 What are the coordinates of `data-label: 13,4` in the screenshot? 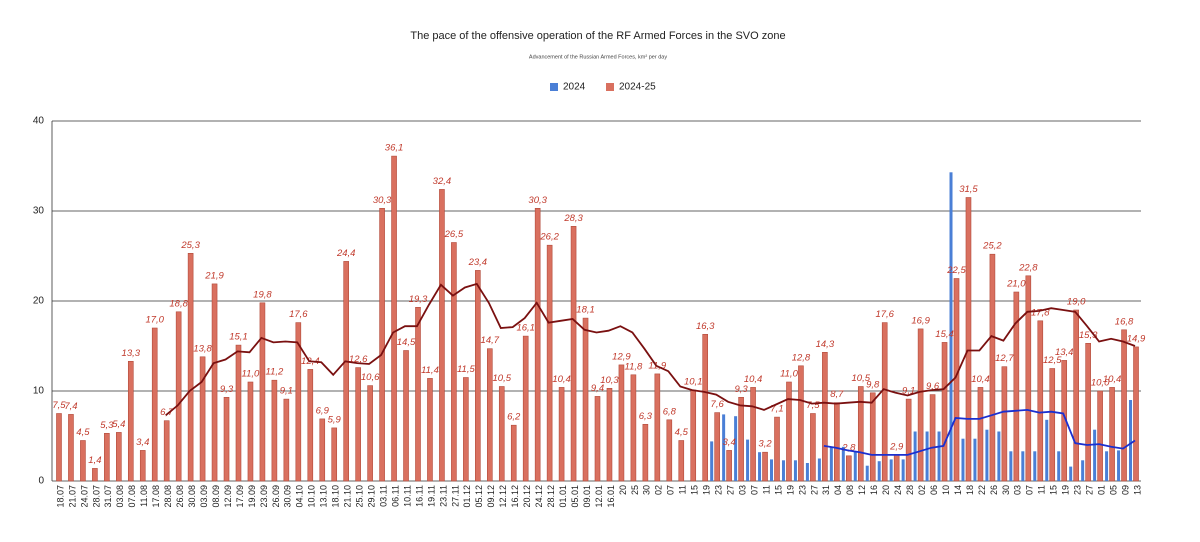 It's located at (1064, 352).